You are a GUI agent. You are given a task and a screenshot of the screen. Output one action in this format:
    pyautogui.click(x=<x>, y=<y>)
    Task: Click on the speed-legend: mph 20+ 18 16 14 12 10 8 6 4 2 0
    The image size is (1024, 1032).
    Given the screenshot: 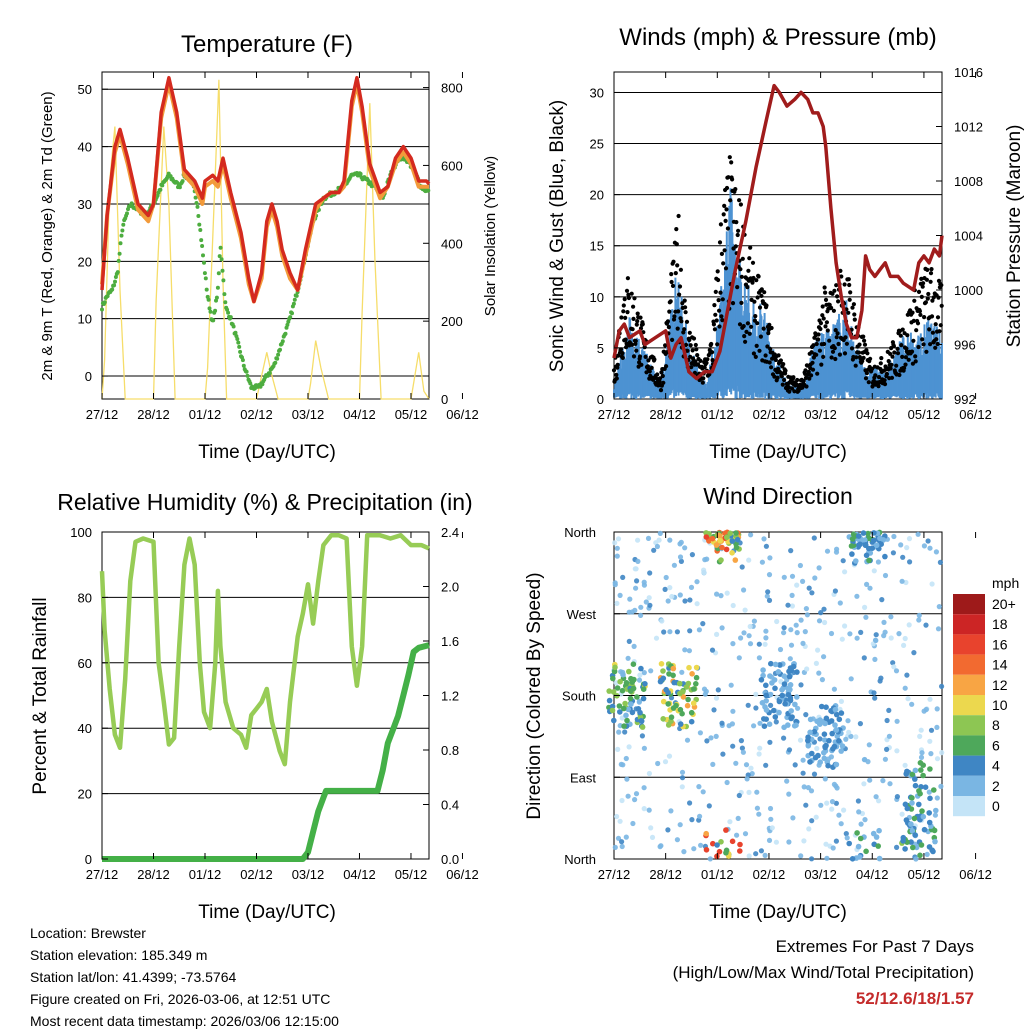 What is the action you would take?
    pyautogui.click(x=986, y=696)
    